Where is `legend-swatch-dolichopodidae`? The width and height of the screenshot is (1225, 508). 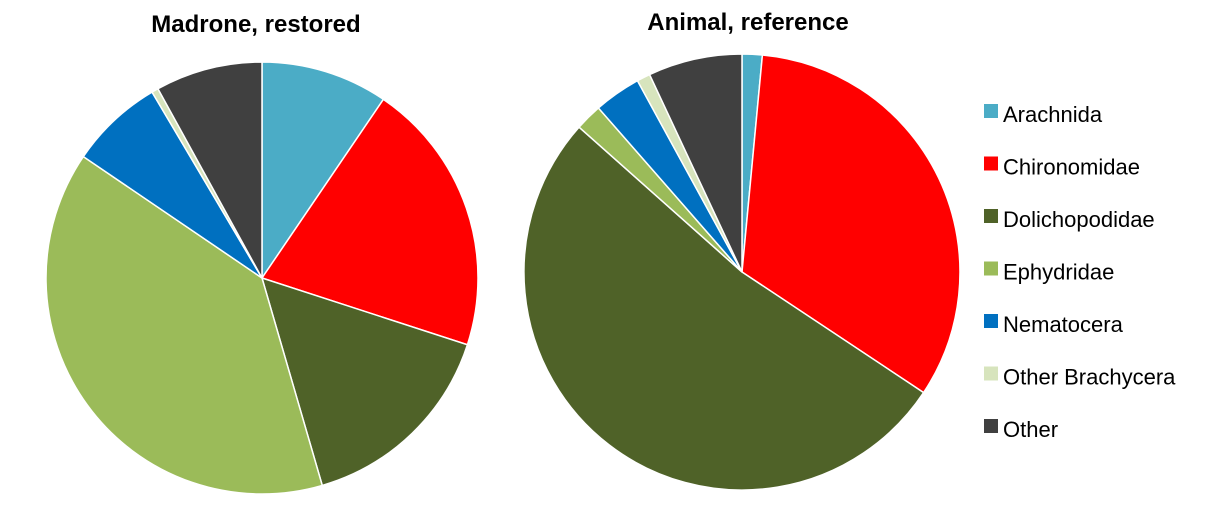
legend-swatch-dolichopodidae is located at coordinates (991, 216).